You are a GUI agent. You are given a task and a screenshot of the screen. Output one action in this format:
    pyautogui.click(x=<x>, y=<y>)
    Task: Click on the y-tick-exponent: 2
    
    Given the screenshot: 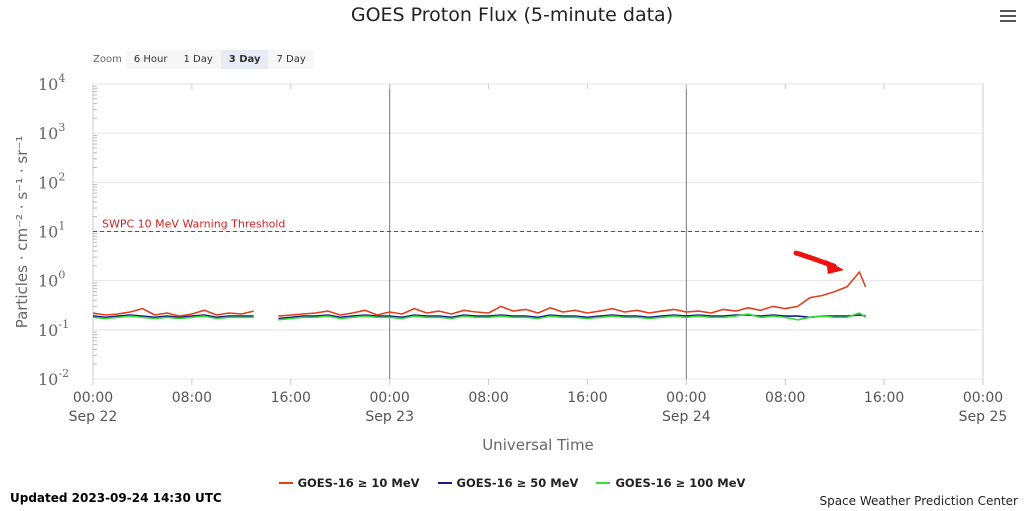 What is the action you would take?
    pyautogui.click(x=61, y=176)
    